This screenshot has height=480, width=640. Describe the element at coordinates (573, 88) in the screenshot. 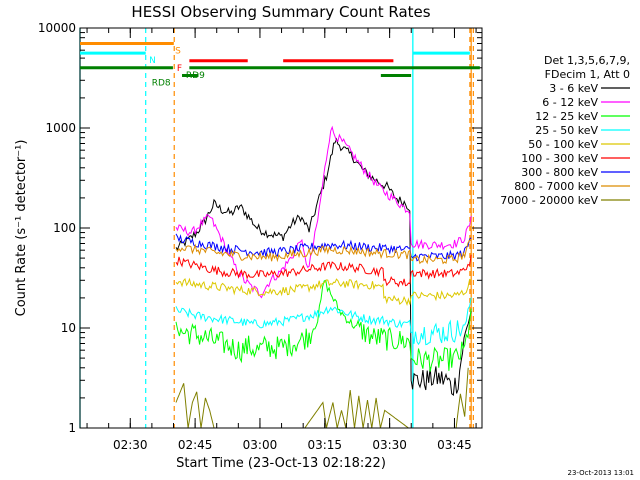

I see `legend-entry-label: 3 - 6 keV` at that location.